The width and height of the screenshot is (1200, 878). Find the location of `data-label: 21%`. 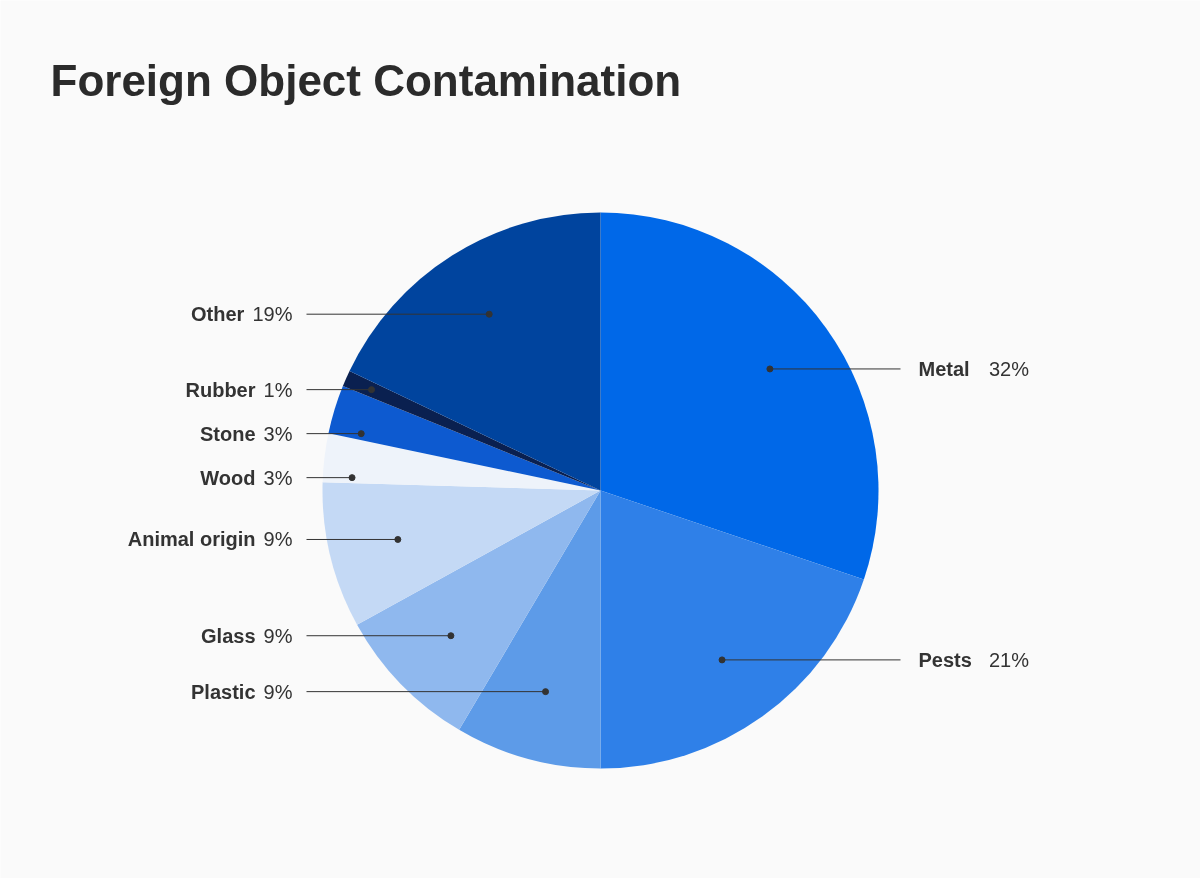

data-label: 21% is located at coordinates (1009, 659).